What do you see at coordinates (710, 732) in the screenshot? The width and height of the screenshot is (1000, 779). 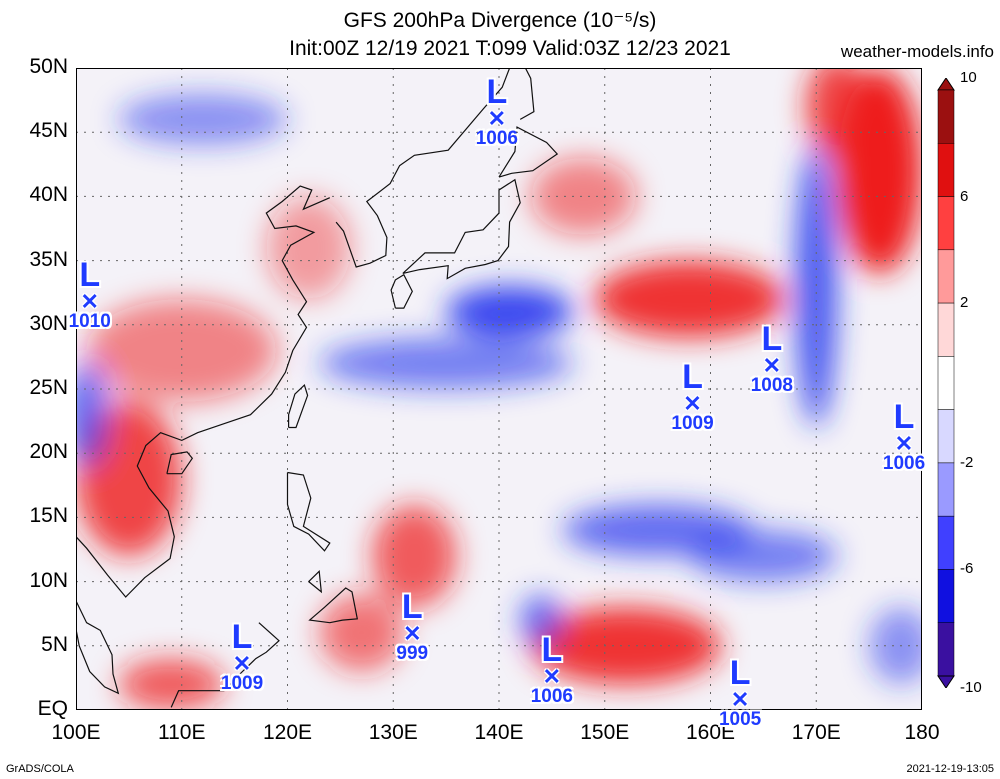 I see `longitude-tick-label: 160E` at bounding box center [710, 732].